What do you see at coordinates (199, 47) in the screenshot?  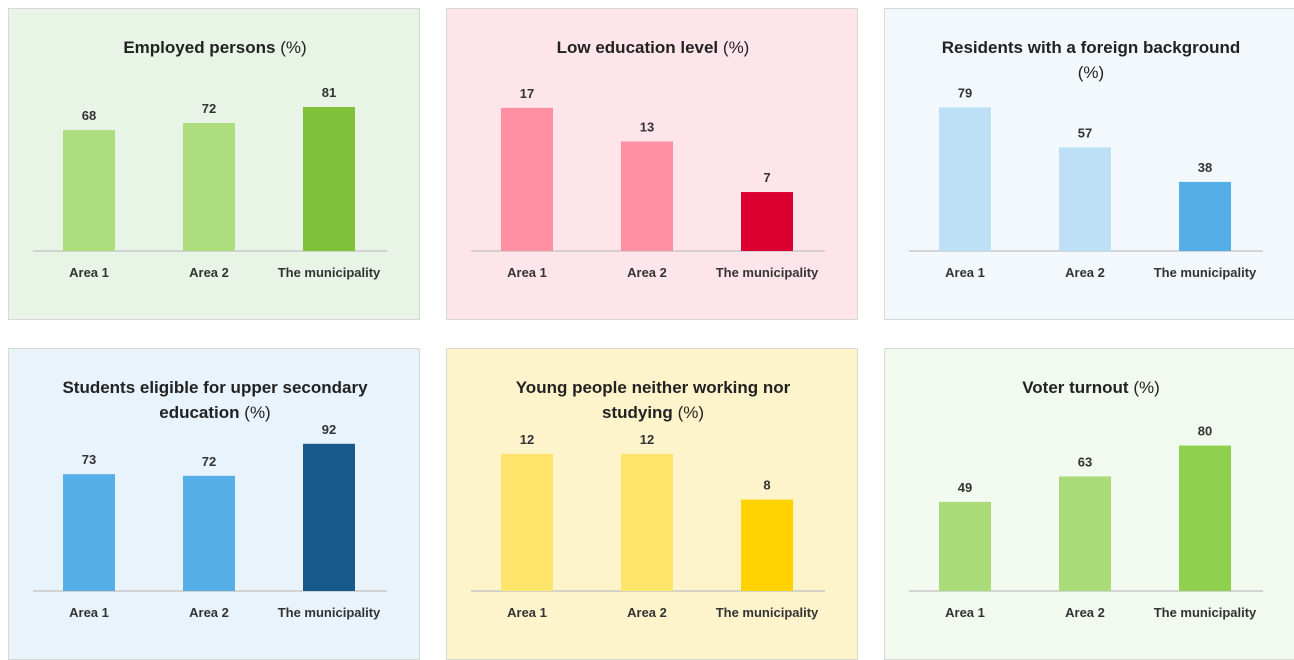 I see `title-text: Employed persons` at bounding box center [199, 47].